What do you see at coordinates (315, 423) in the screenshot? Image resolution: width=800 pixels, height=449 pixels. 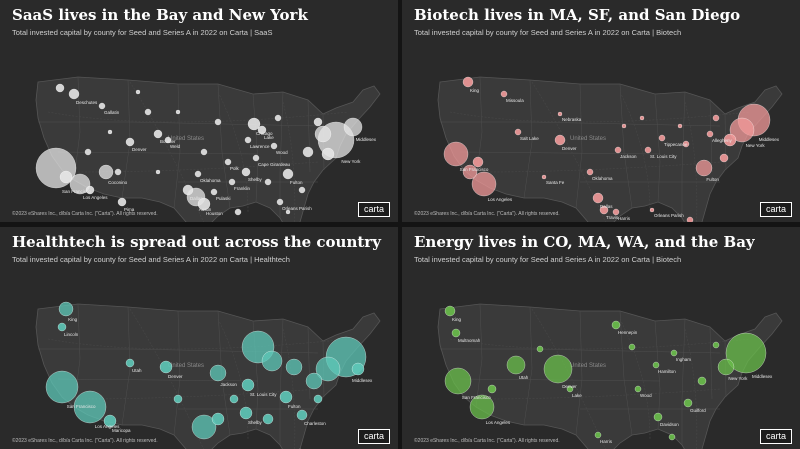 I see `county-label: Charleston` at bounding box center [315, 423].